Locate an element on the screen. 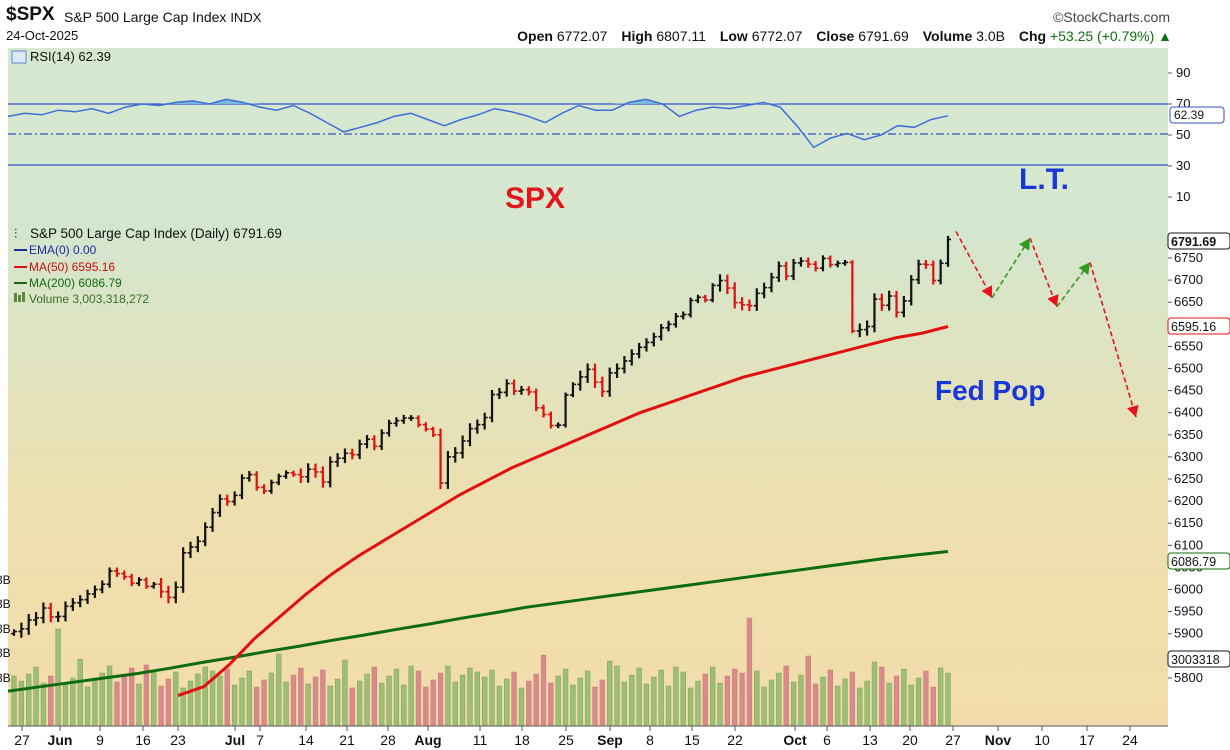 The image size is (1230, 750). rsi-tick-label: 30 is located at coordinates (1183, 165).